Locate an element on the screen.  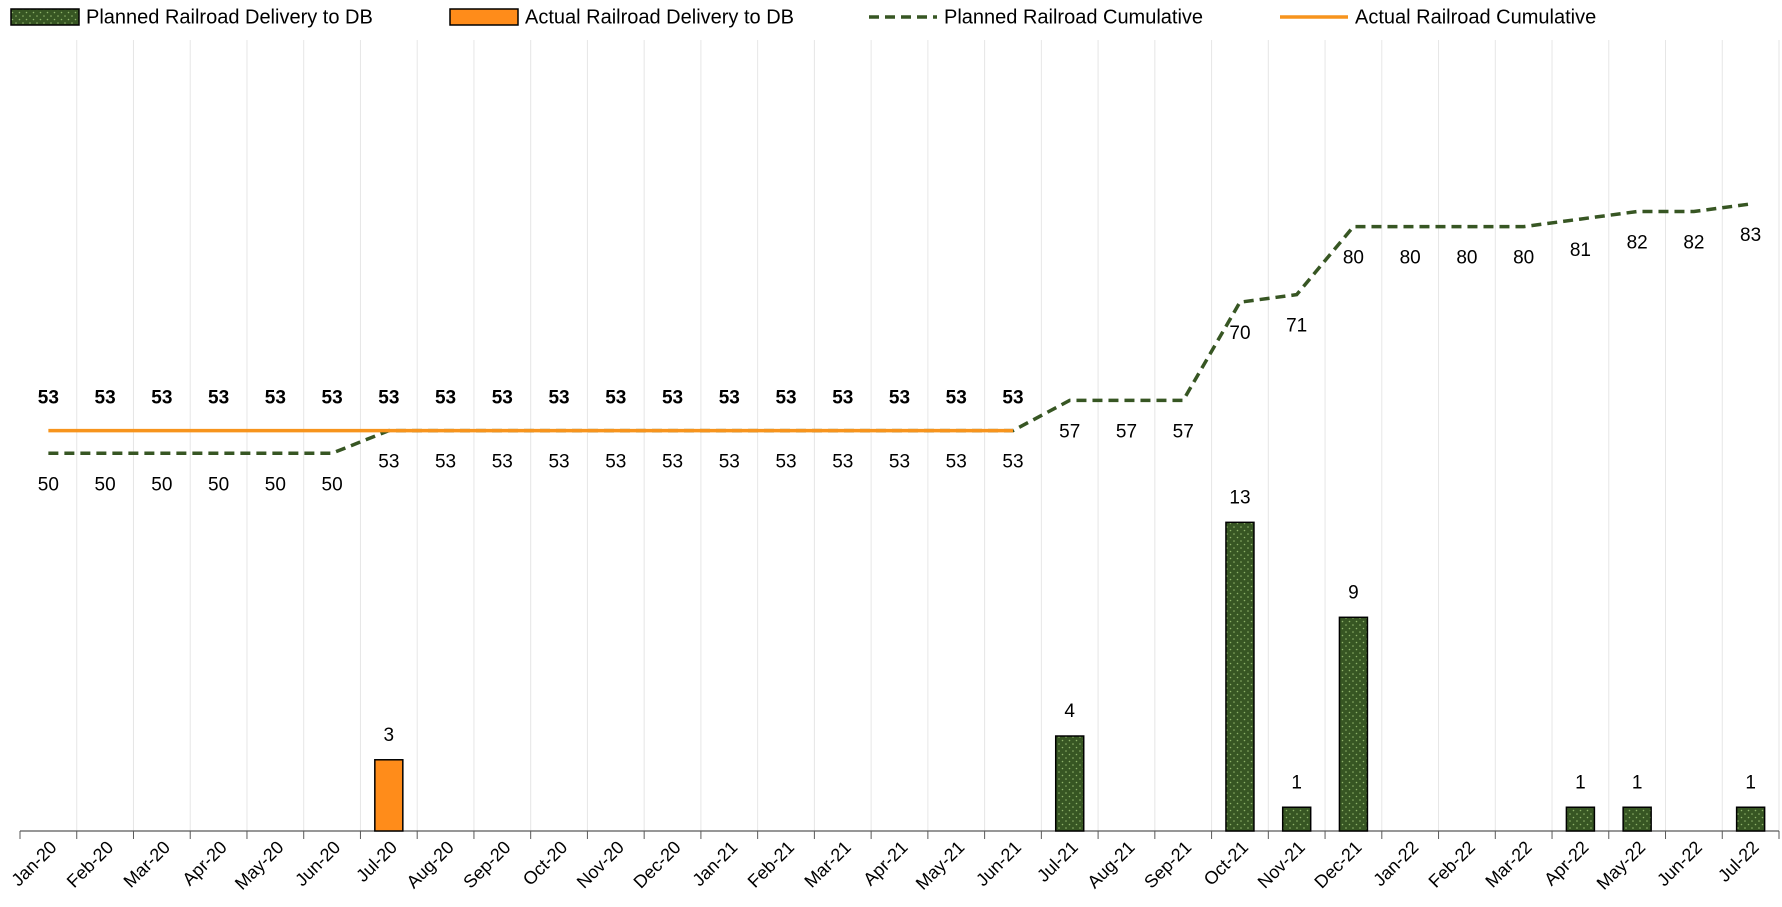
x-tick-label: Aug-21 is located at coordinates (1110, 864).